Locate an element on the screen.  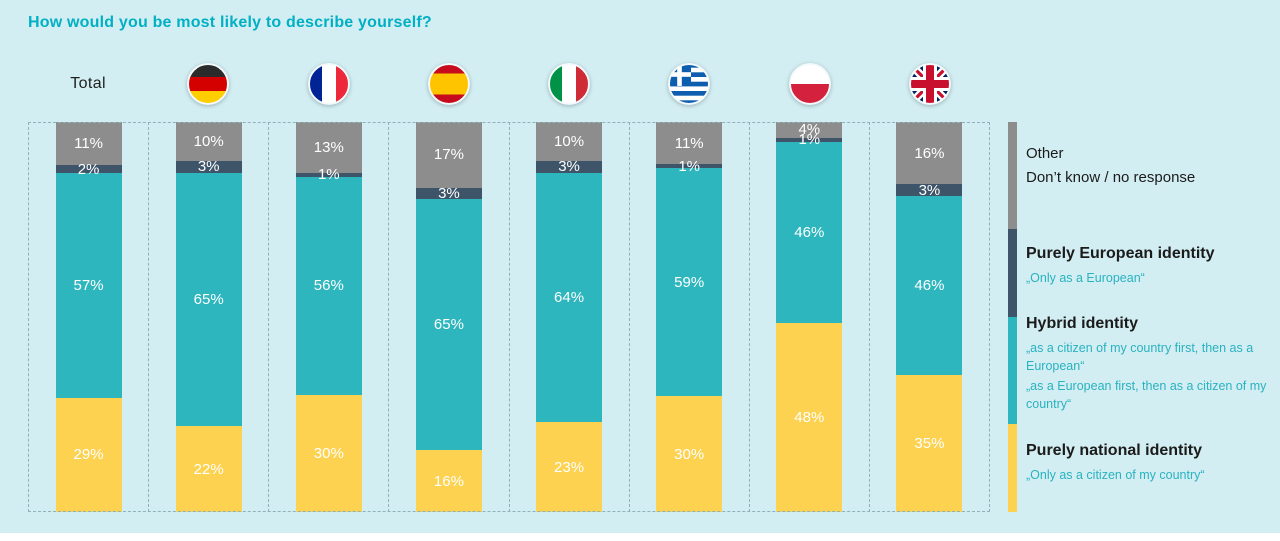
segment-value-label: 4% is located at coordinates (809, 130).